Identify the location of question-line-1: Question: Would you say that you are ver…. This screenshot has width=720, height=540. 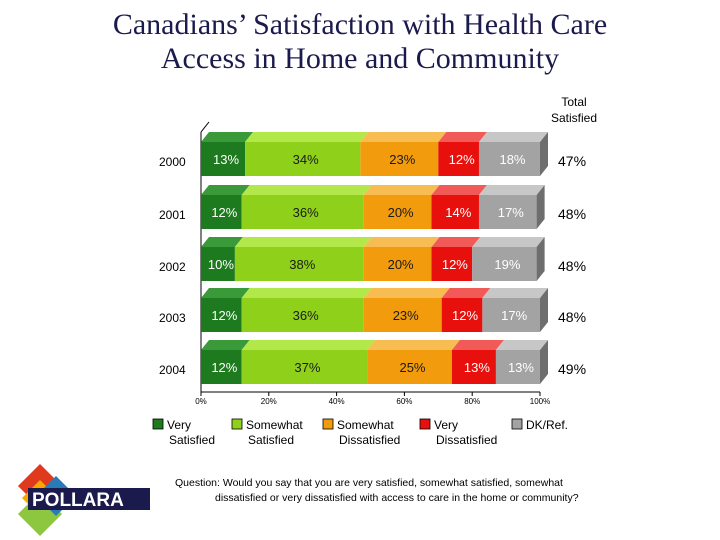
(369, 483).